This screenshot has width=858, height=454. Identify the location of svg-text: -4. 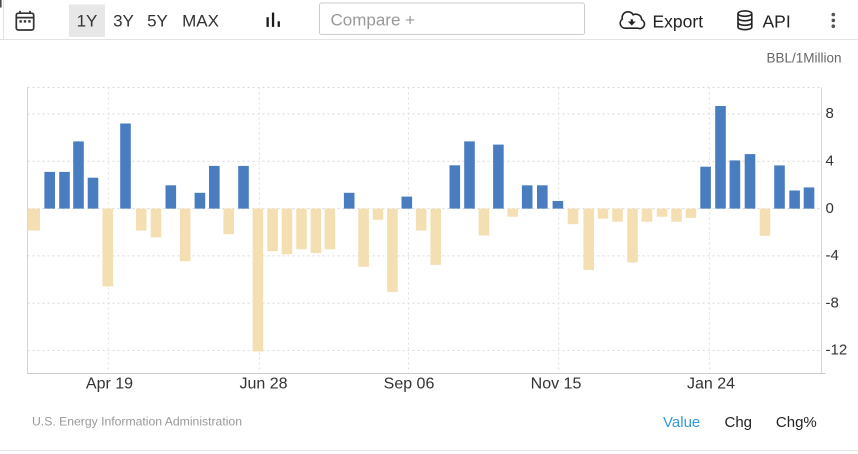
(832, 255).